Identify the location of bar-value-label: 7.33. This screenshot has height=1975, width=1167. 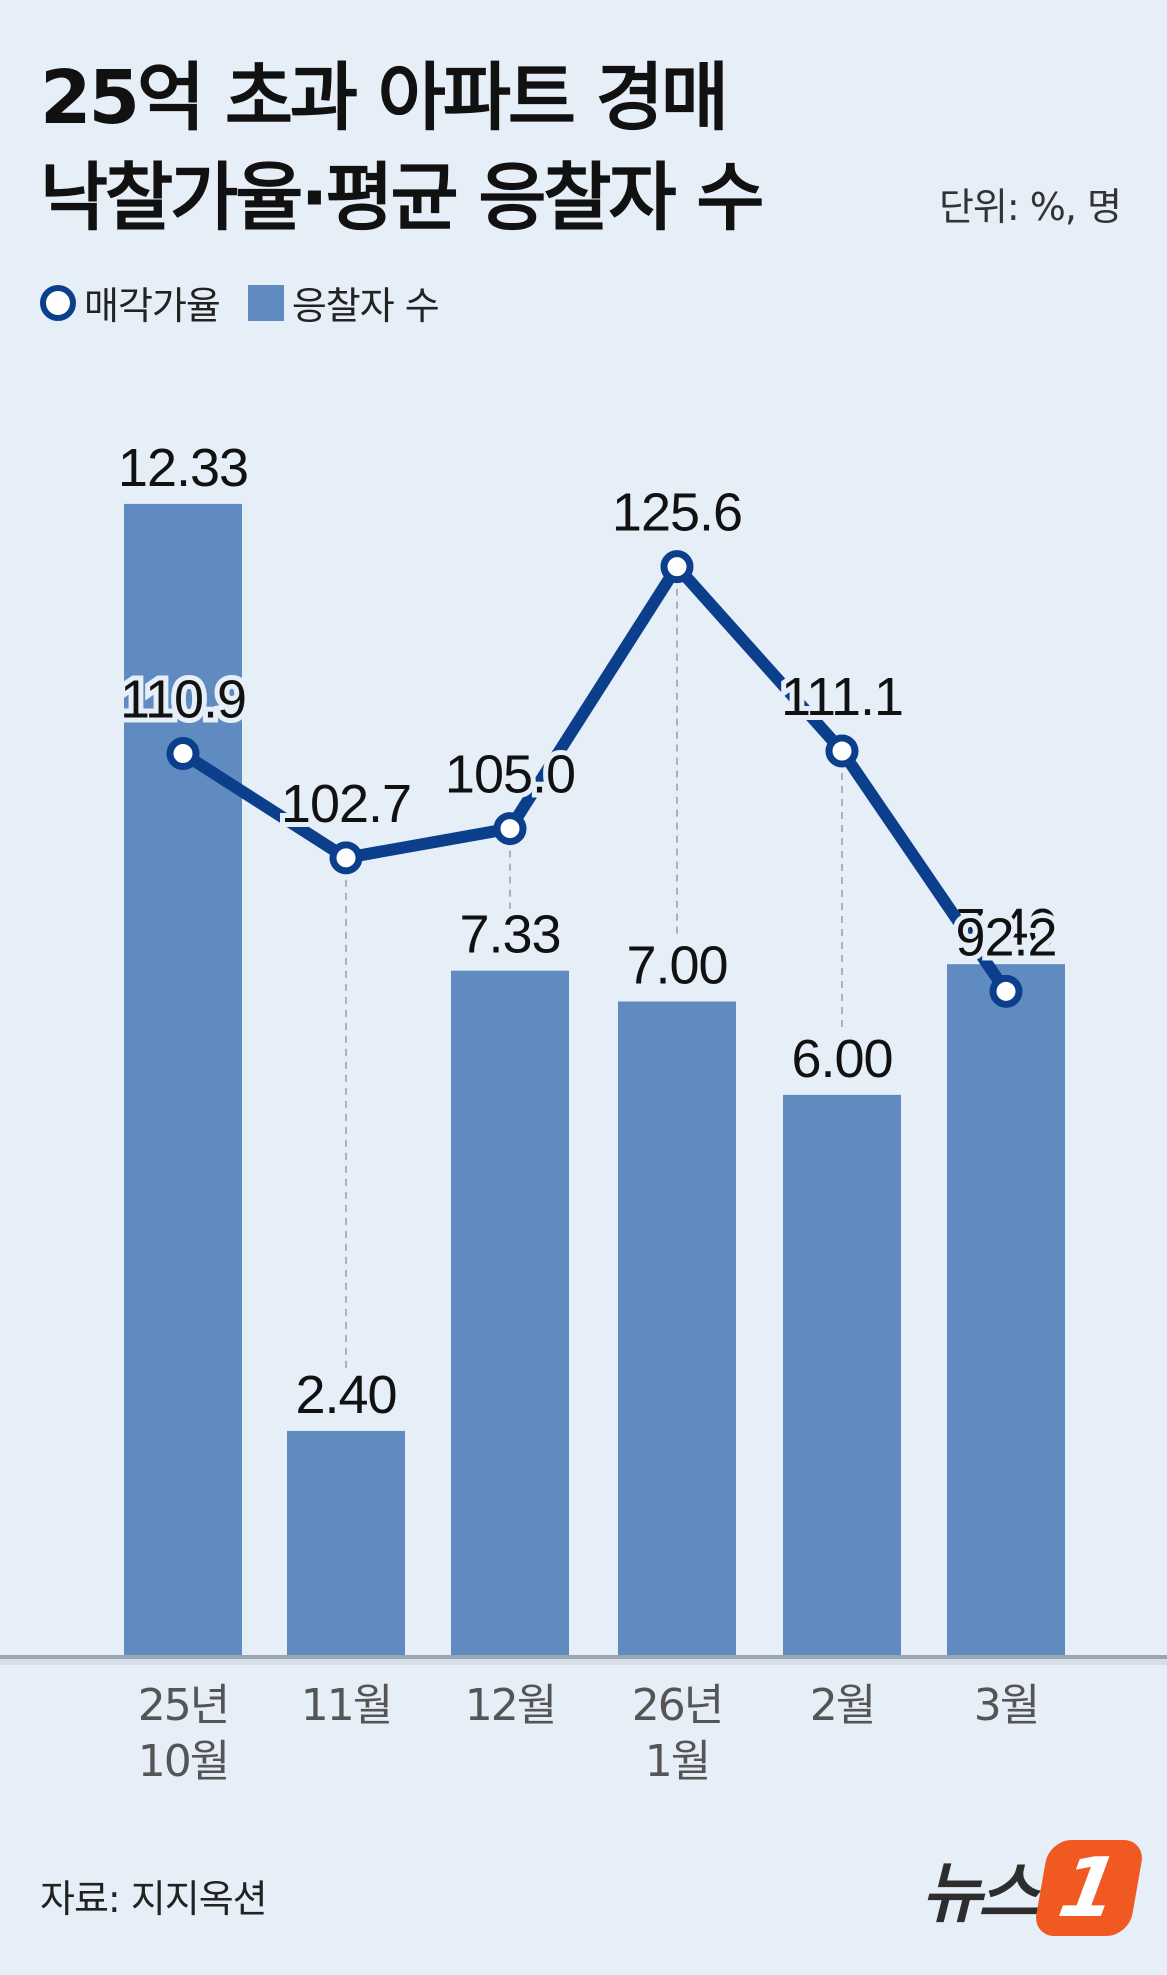
(509, 935).